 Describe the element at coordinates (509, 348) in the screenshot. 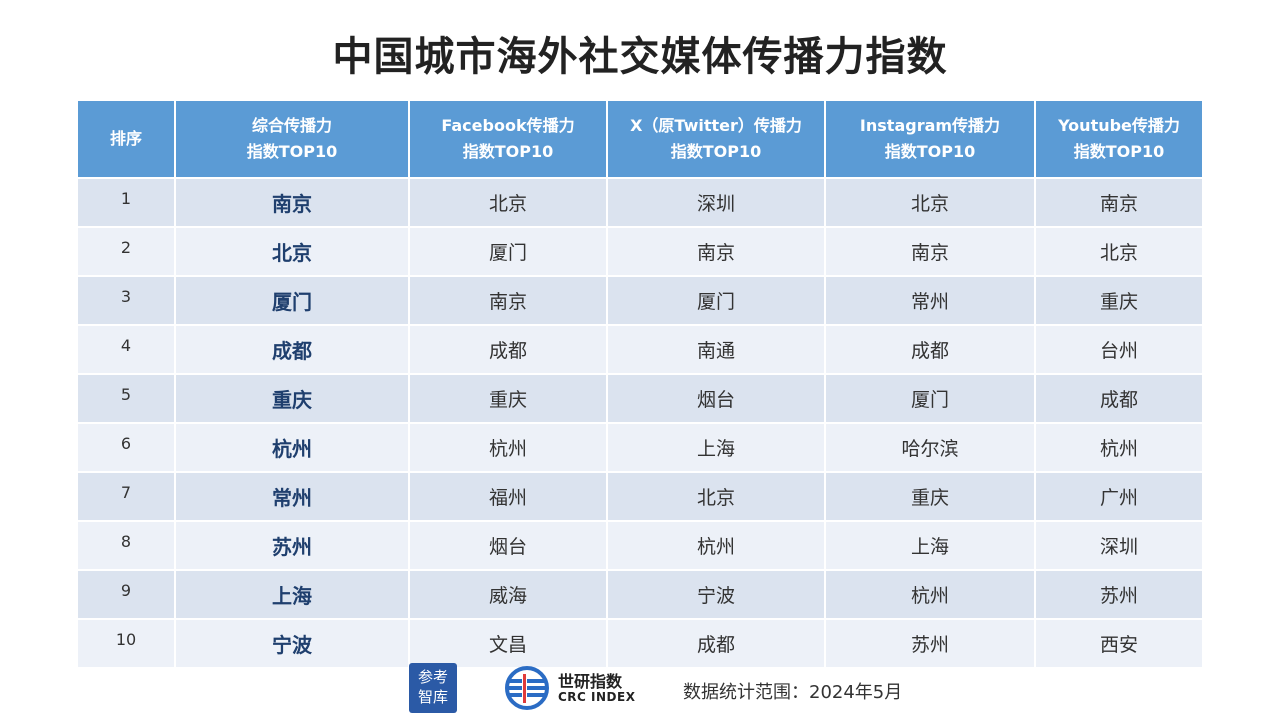

I see `cell-facebook: 成都` at that location.